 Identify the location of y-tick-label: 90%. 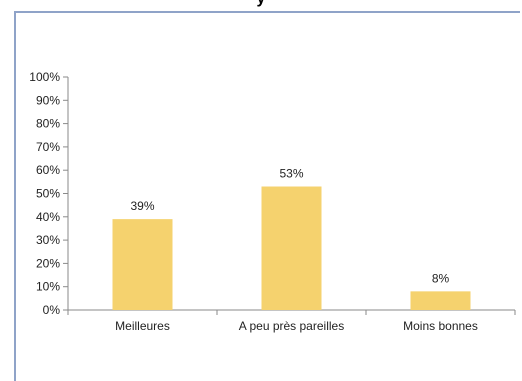
(48, 100).